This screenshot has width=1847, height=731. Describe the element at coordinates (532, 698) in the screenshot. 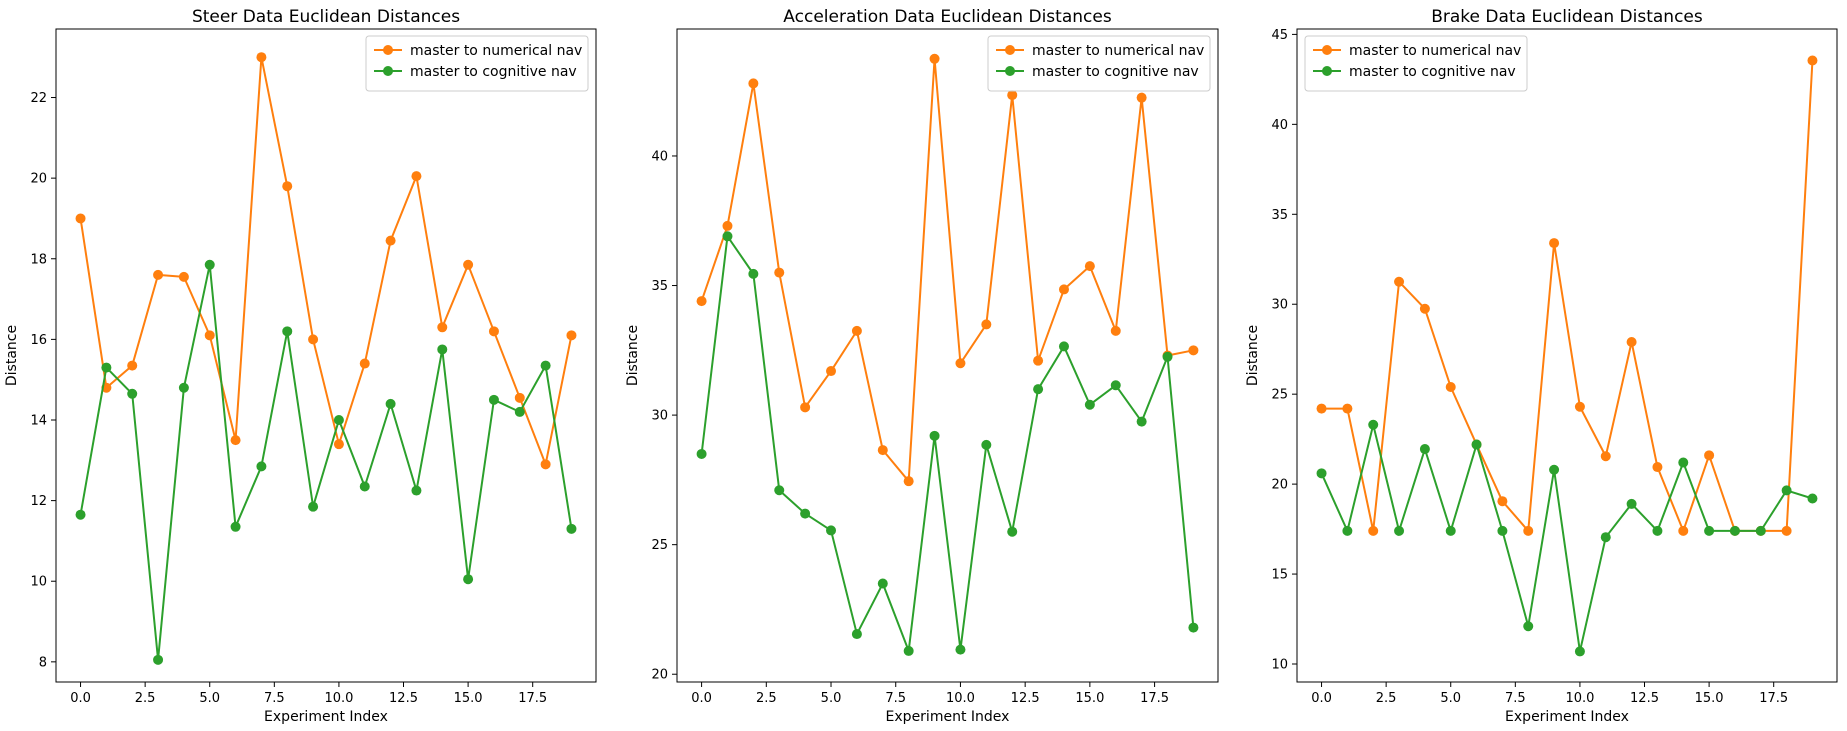

I see `x-tick-label: 17.5` at that location.